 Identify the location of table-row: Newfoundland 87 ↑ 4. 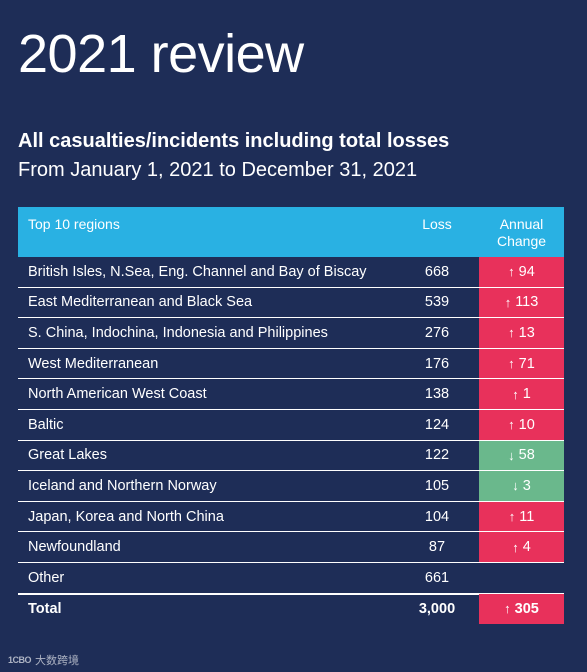
(291, 547).